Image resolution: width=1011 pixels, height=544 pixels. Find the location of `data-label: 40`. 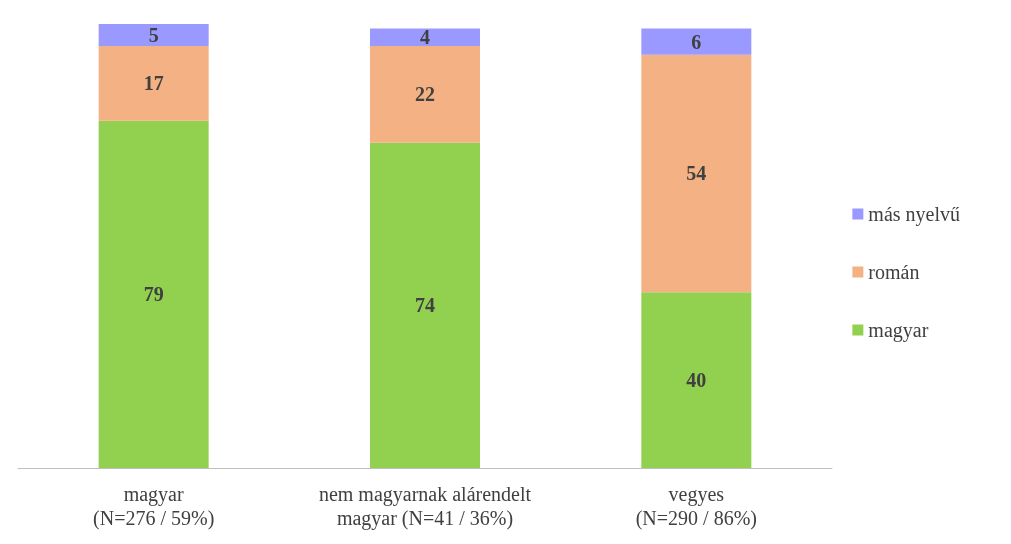

data-label: 40 is located at coordinates (696, 380).